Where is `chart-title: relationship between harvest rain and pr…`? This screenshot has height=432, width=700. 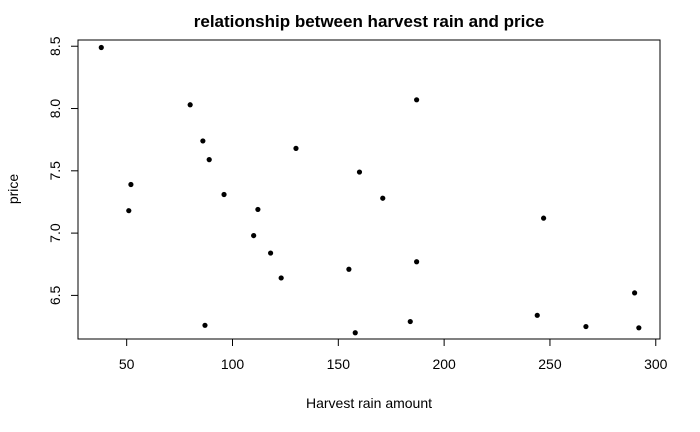 chart-title: relationship between harvest rain and pr… is located at coordinates (369, 21).